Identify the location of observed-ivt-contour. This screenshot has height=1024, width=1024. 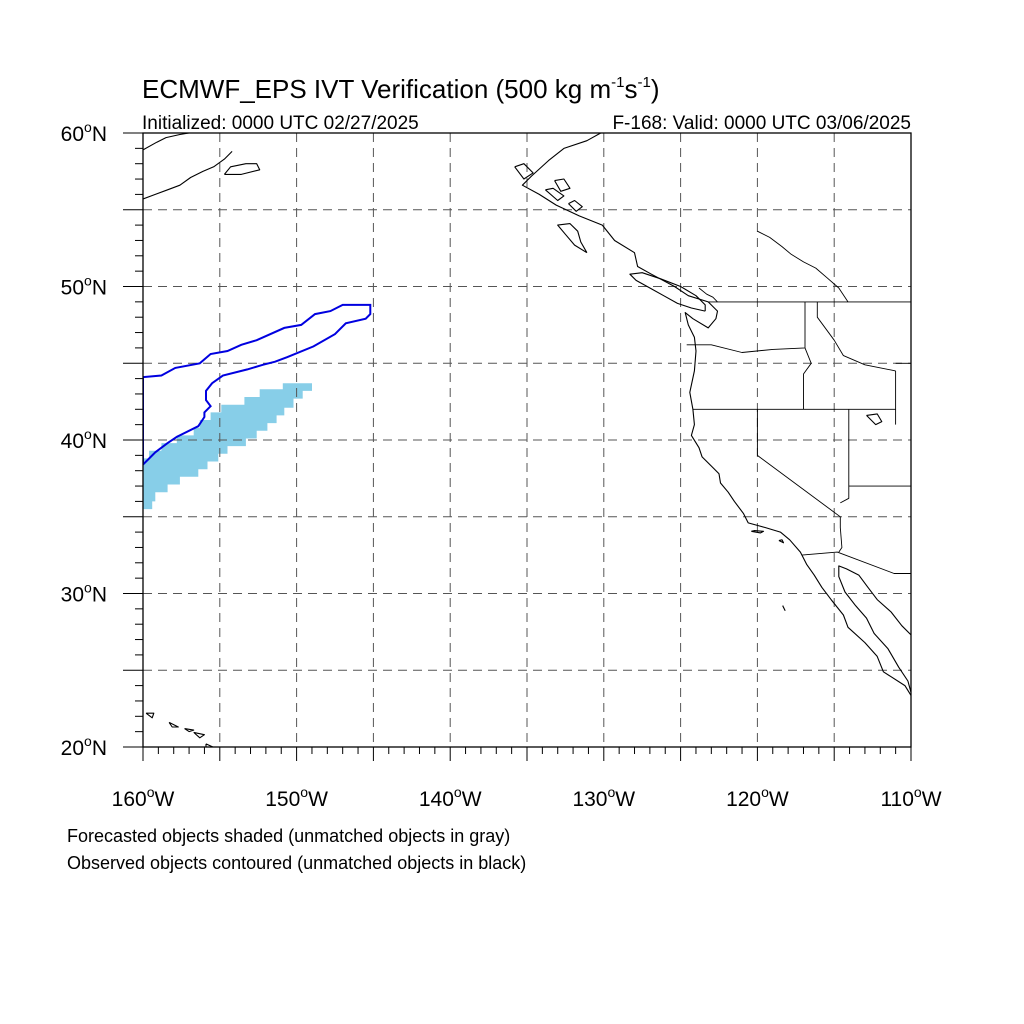
(257, 384).